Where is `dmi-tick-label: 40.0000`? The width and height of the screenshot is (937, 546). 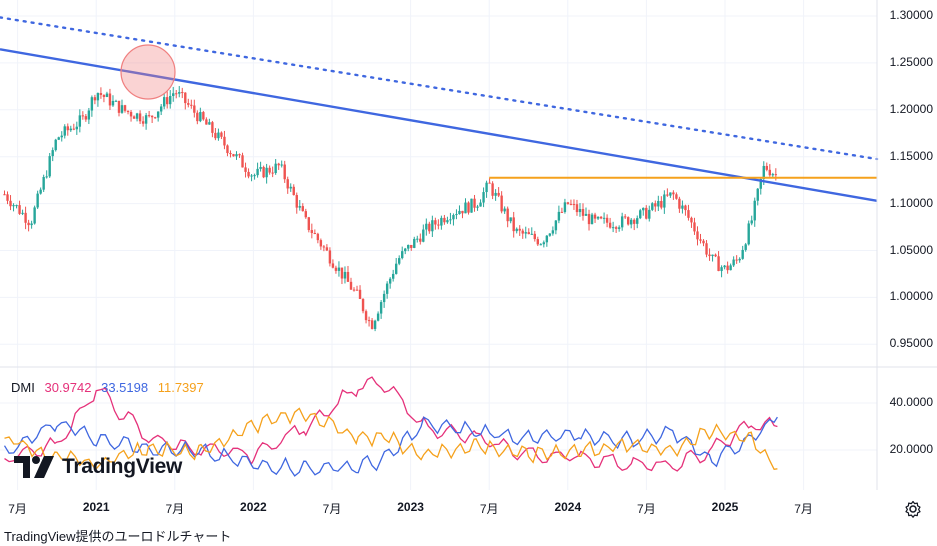
dmi-tick-label: 40.0000 is located at coordinates (911, 402).